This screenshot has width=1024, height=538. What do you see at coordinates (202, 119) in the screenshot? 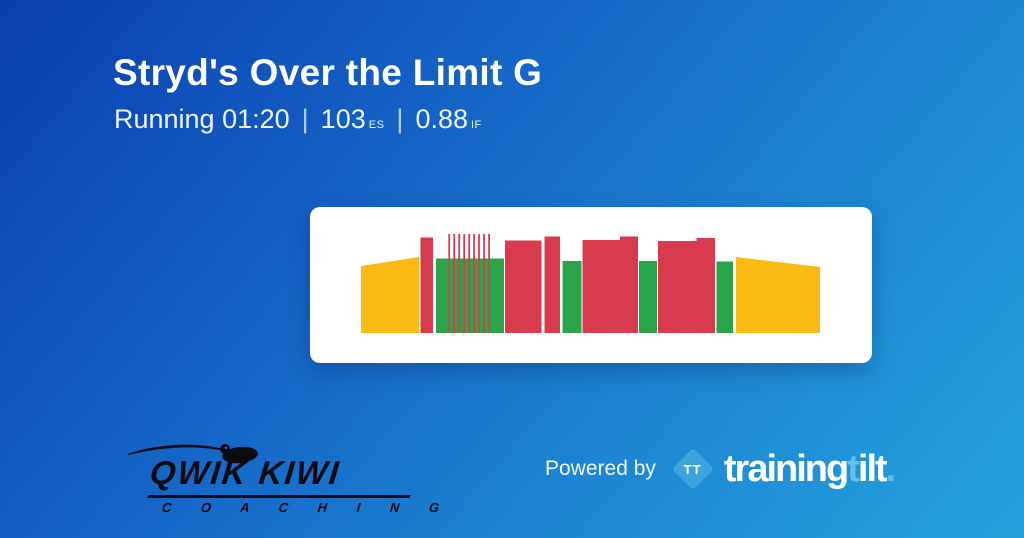
I see `activity-duration: Running 01:20` at bounding box center [202, 119].